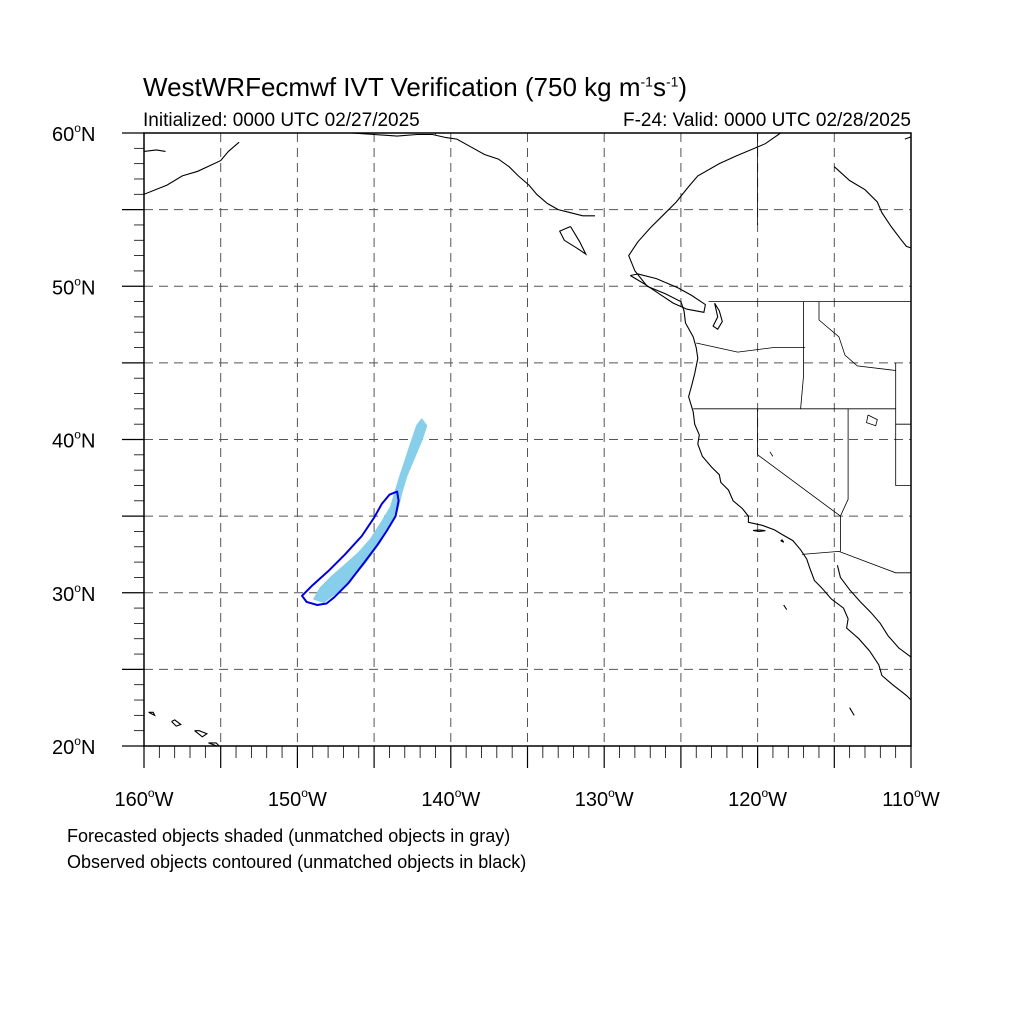  I want to click on lon-tick-label: 110oW, so click(911, 798).